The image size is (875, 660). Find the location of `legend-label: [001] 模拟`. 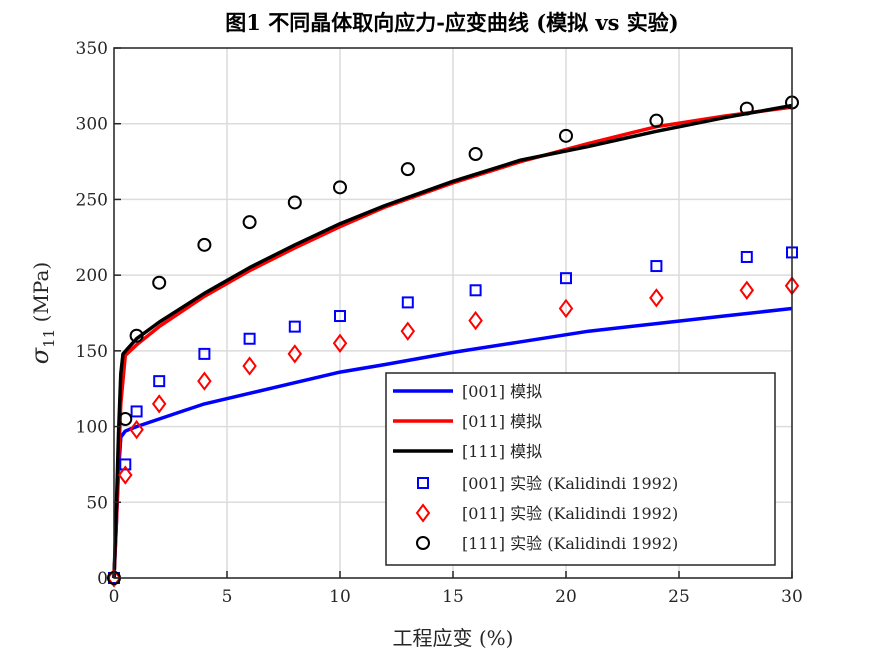

legend-label: [001] 模拟 is located at coordinates (502, 391).